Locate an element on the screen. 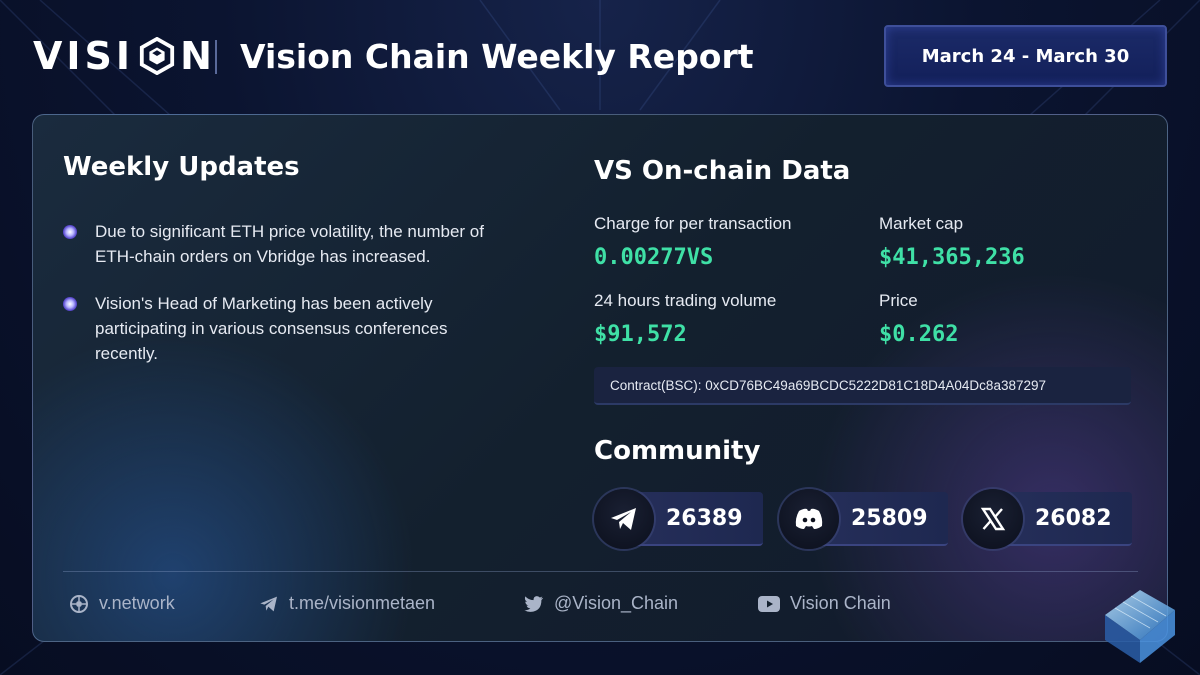 The image size is (1200, 675). date-range-badge: March 24 - March 30 is located at coordinates (1025, 56).